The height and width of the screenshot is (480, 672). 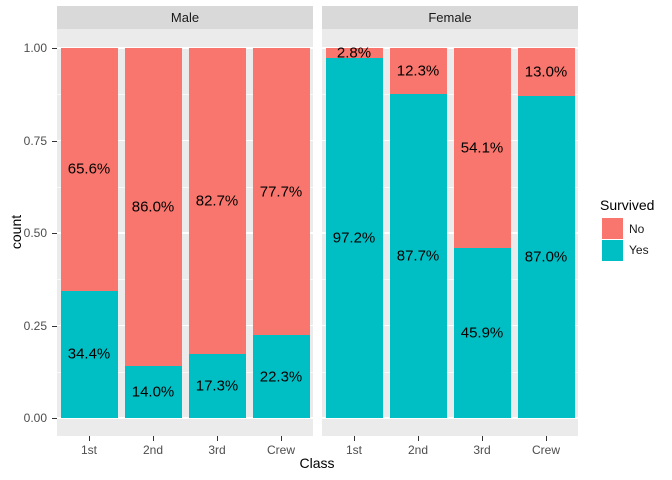 I want to click on percent-label-no: 13.0%, so click(x=546, y=72).